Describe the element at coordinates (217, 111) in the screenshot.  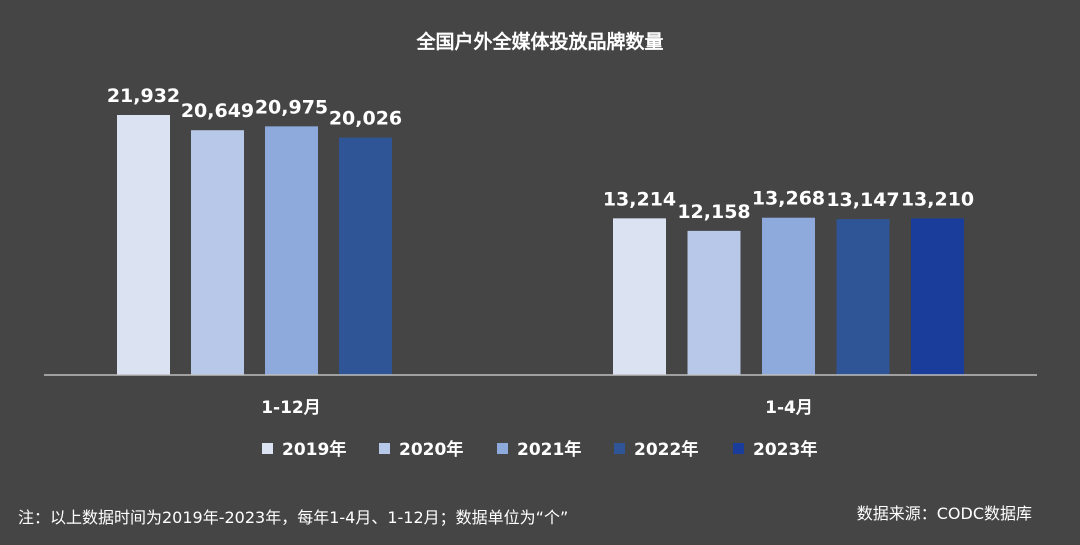
I see `data-label: 20,649` at that location.